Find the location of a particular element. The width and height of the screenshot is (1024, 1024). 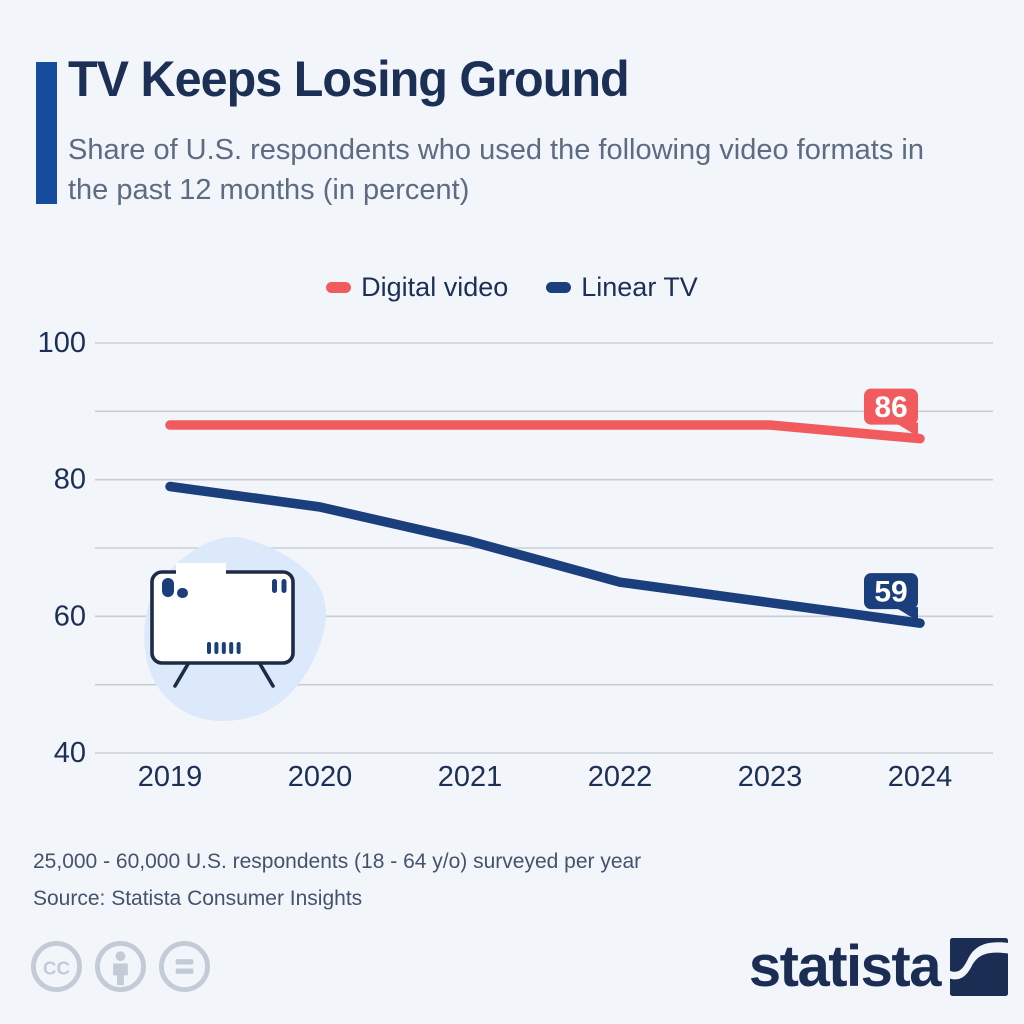

chart-legend: Digital video Linear TV is located at coordinates (512, 287).